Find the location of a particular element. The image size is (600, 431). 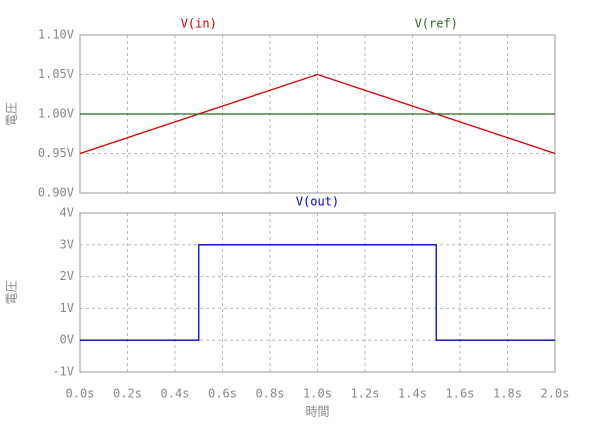

x-tick-label: 2.0s is located at coordinates (555, 394).